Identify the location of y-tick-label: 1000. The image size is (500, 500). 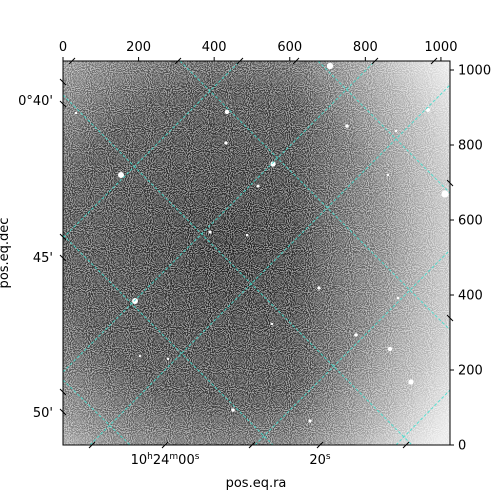
(474, 71).